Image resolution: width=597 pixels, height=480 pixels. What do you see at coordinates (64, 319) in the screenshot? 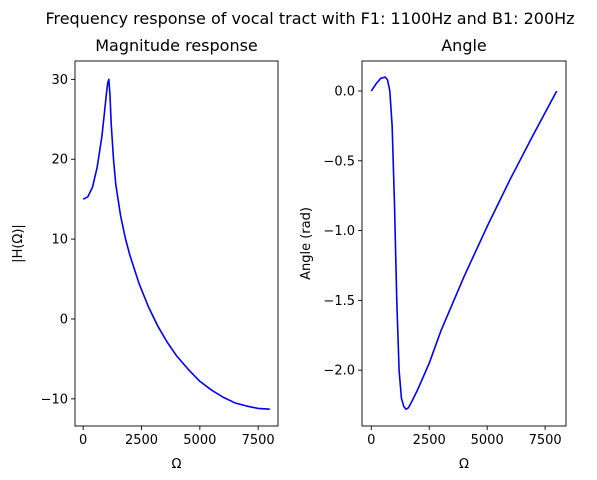
I see `y-tick-label: 0` at bounding box center [64, 319].